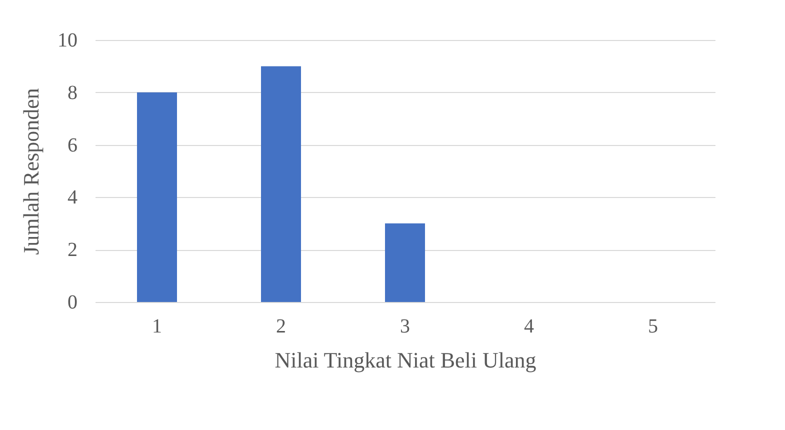 The height and width of the screenshot is (430, 785). Describe the element at coordinates (157, 327) in the screenshot. I see `x-tick-label: 1` at that location.